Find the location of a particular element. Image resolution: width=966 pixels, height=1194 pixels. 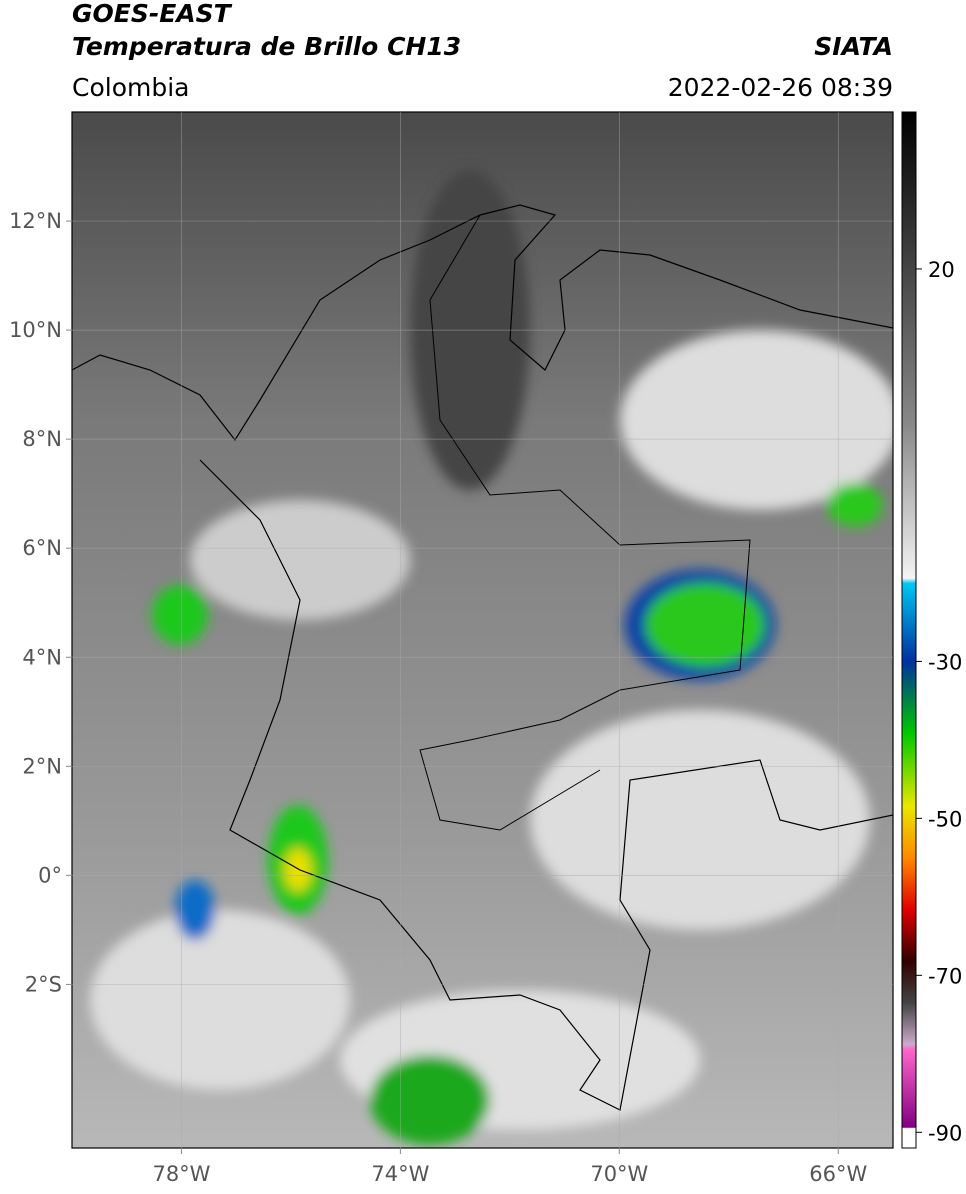

y-tick-label: 12°N is located at coordinates (35, 221).